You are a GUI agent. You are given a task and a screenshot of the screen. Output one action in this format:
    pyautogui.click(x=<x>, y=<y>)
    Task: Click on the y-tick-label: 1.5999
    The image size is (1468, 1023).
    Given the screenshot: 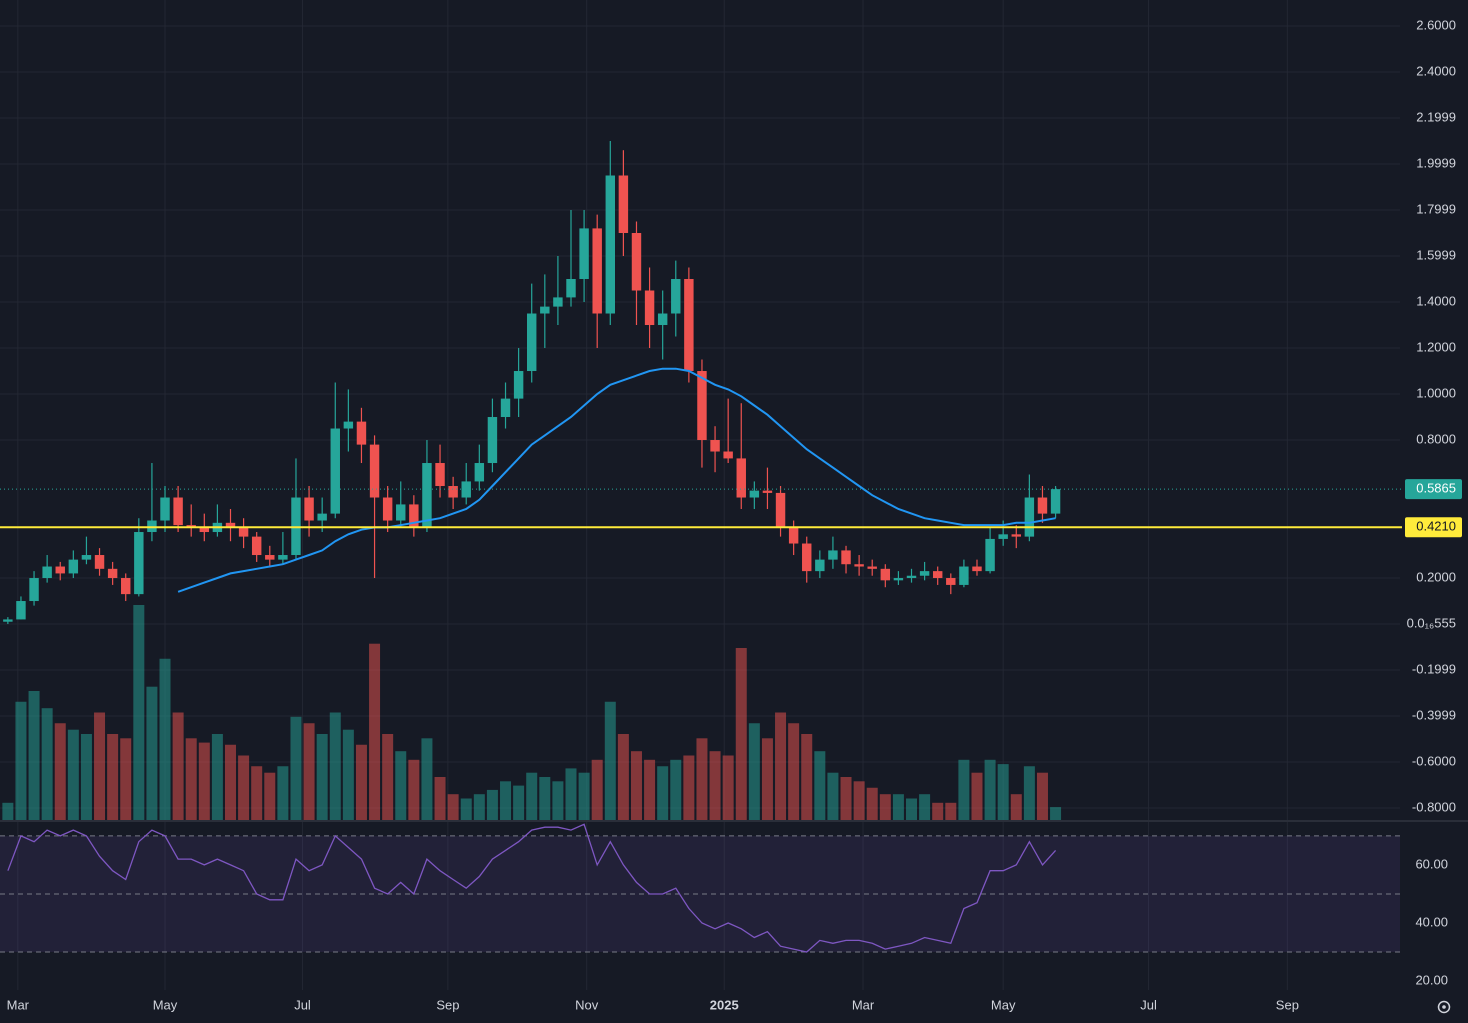 What is the action you would take?
    pyautogui.click(x=1436, y=254)
    